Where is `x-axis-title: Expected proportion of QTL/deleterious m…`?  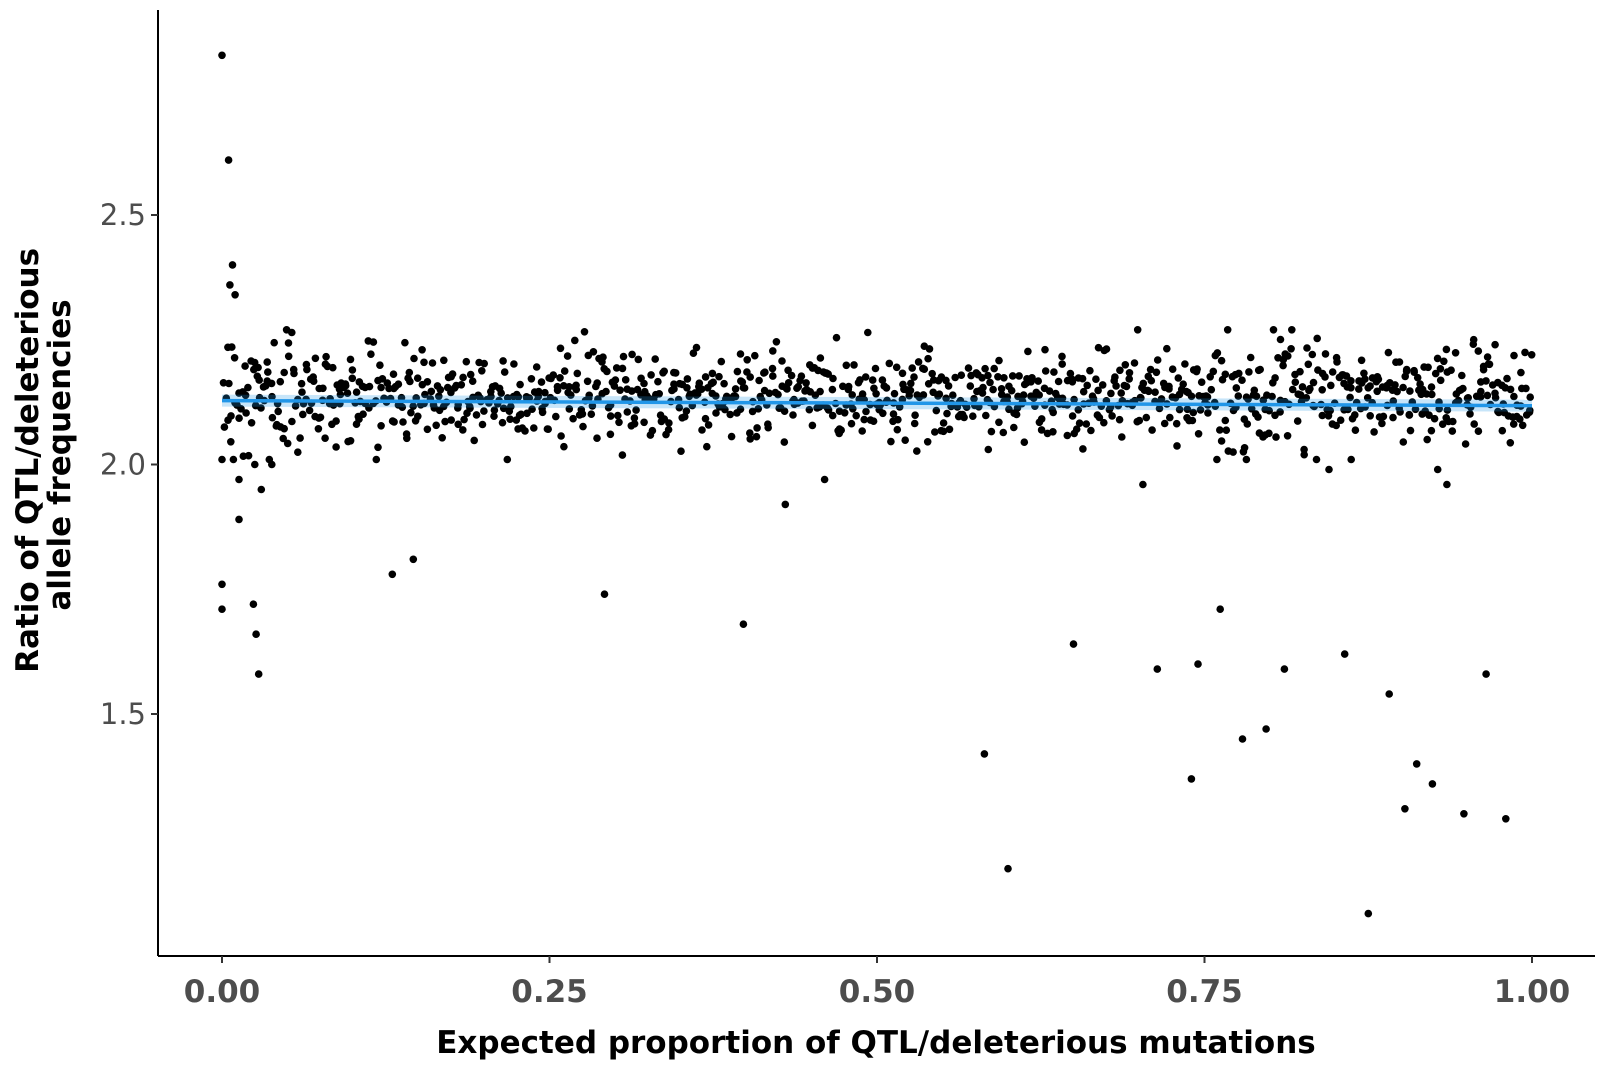
x-axis-title: Expected proportion of QTL/deleterious m… is located at coordinates (876, 1043).